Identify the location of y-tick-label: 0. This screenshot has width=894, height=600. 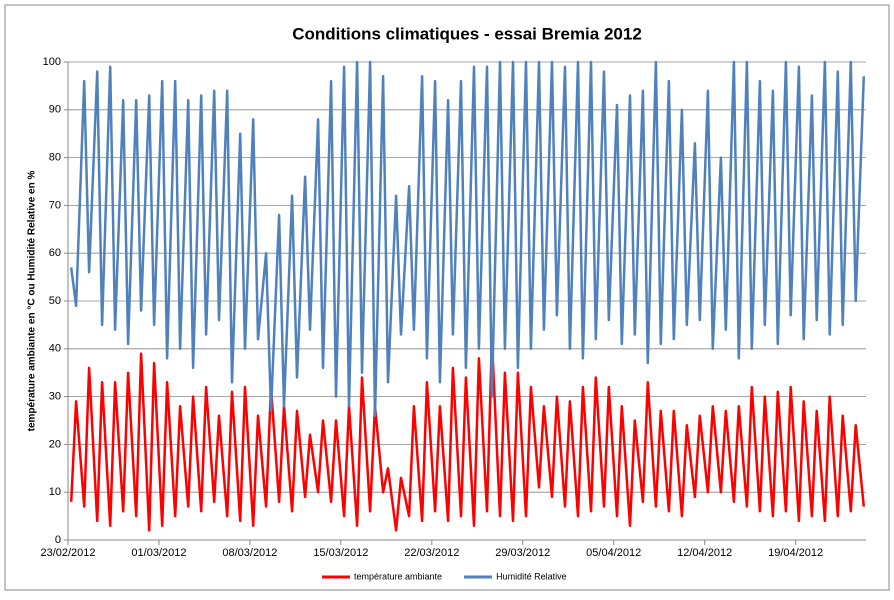
(58, 540).